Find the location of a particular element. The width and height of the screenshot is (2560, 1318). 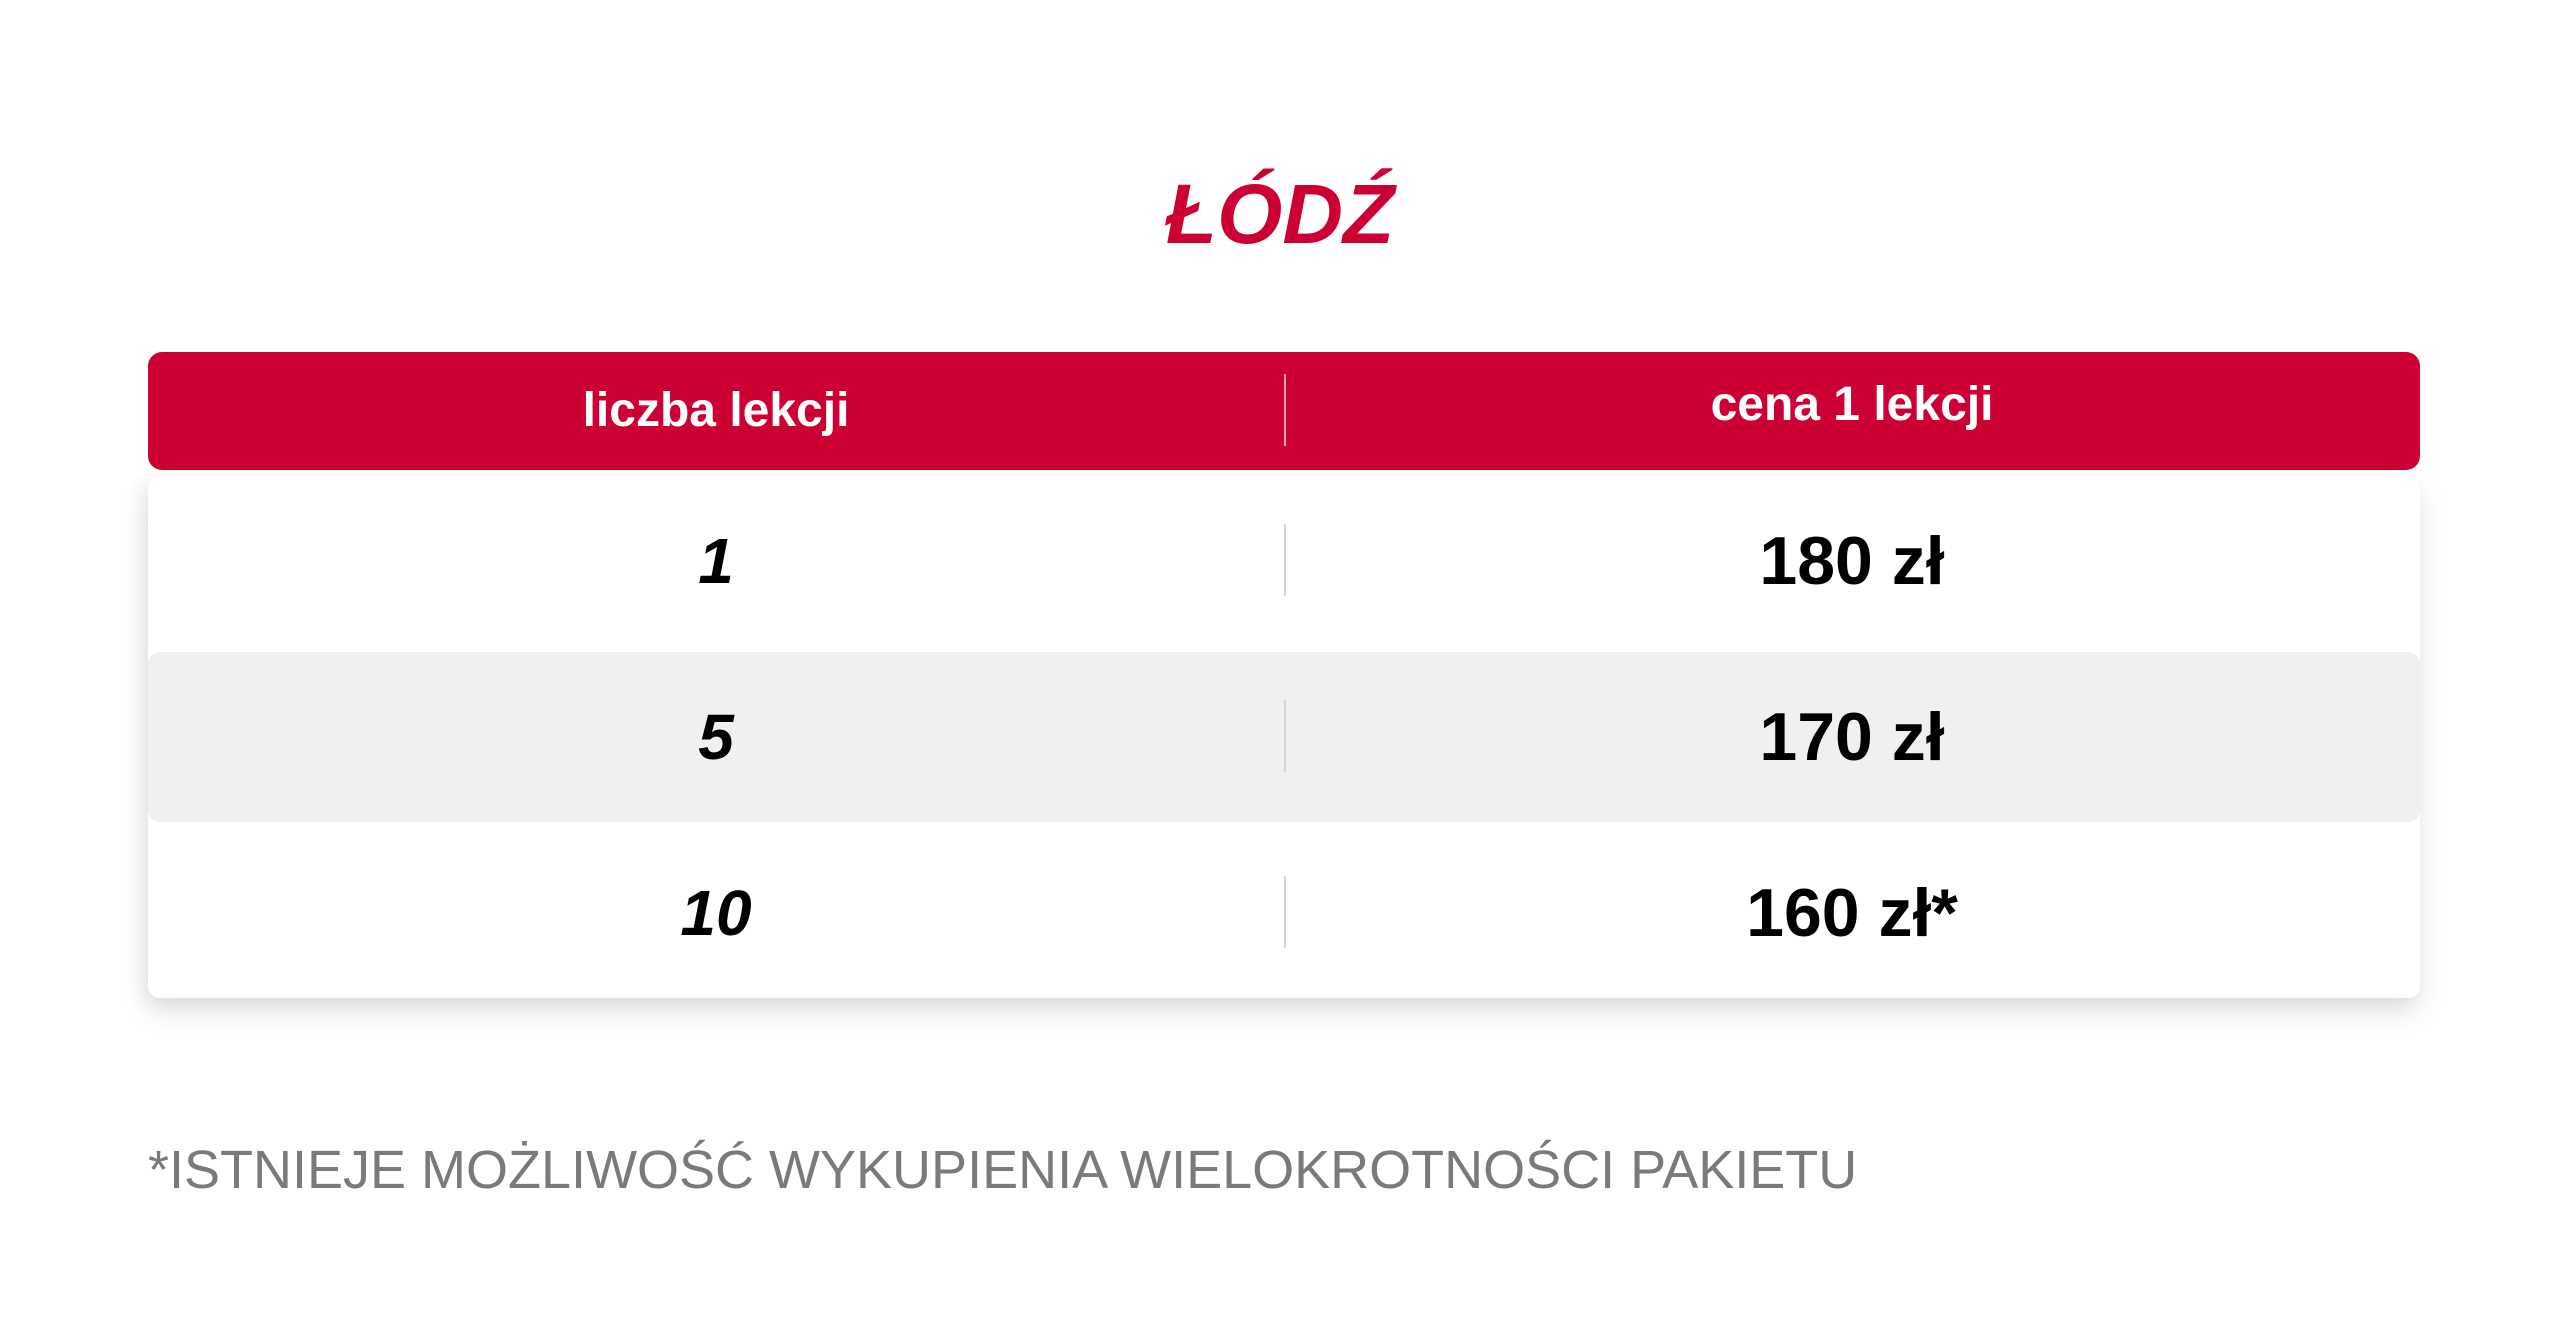

table-row: 5 170 zł is located at coordinates (1284, 737).